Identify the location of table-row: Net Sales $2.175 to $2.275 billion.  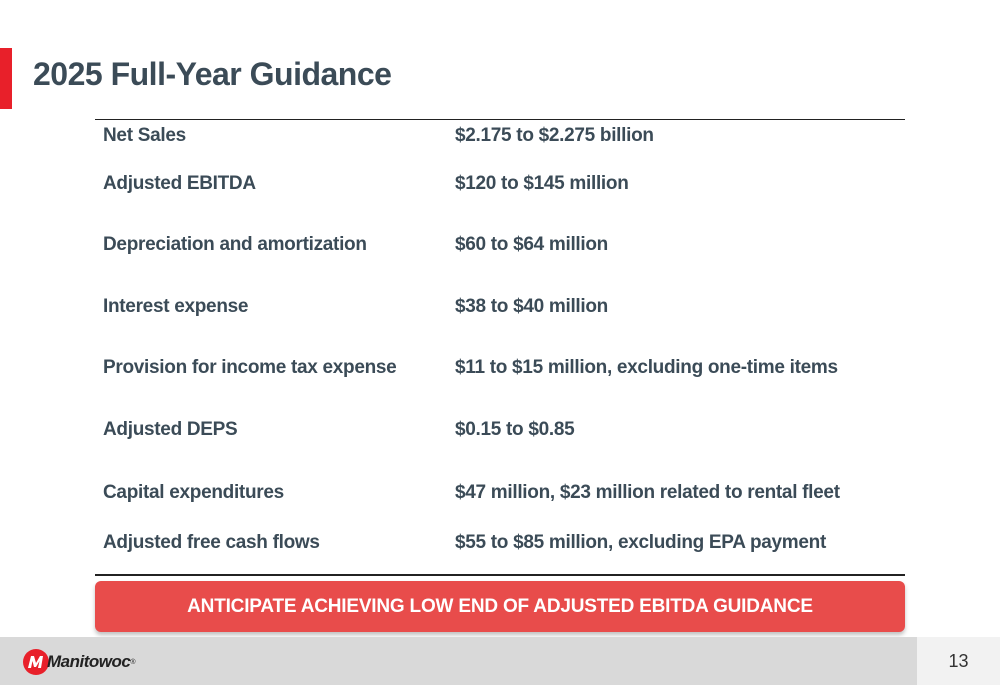
(503, 140).